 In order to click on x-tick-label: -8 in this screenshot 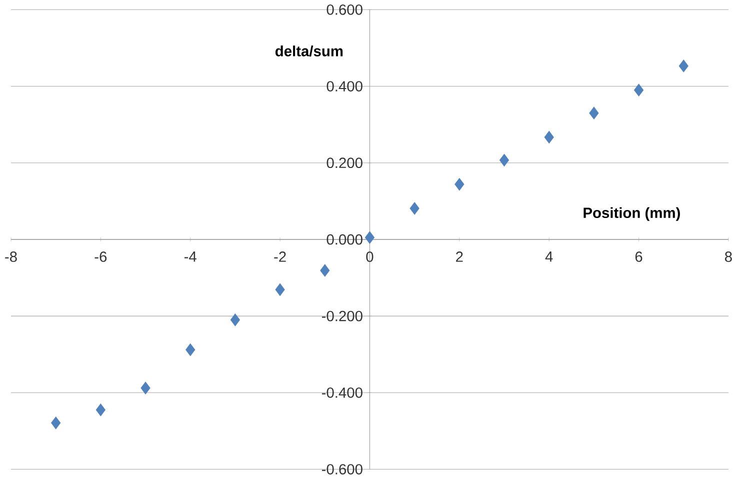, I will do `click(11, 257)`.